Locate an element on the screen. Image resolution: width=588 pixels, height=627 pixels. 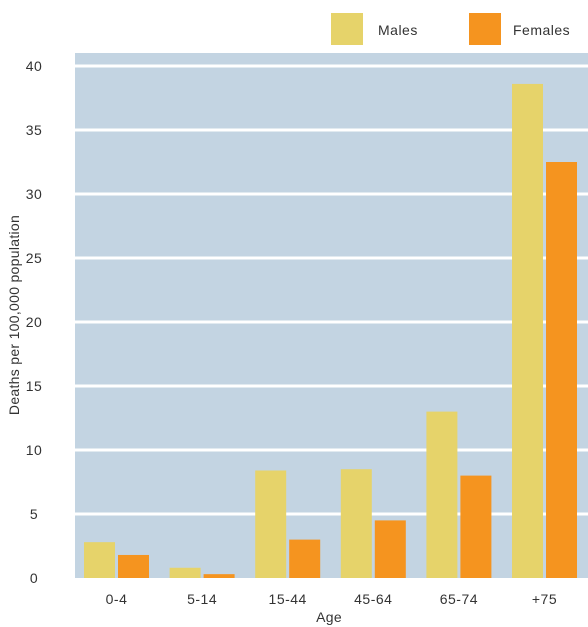
y-axis-ticks: 0 5 10 15 20 25 30 35 40 is located at coordinates (34, 322).